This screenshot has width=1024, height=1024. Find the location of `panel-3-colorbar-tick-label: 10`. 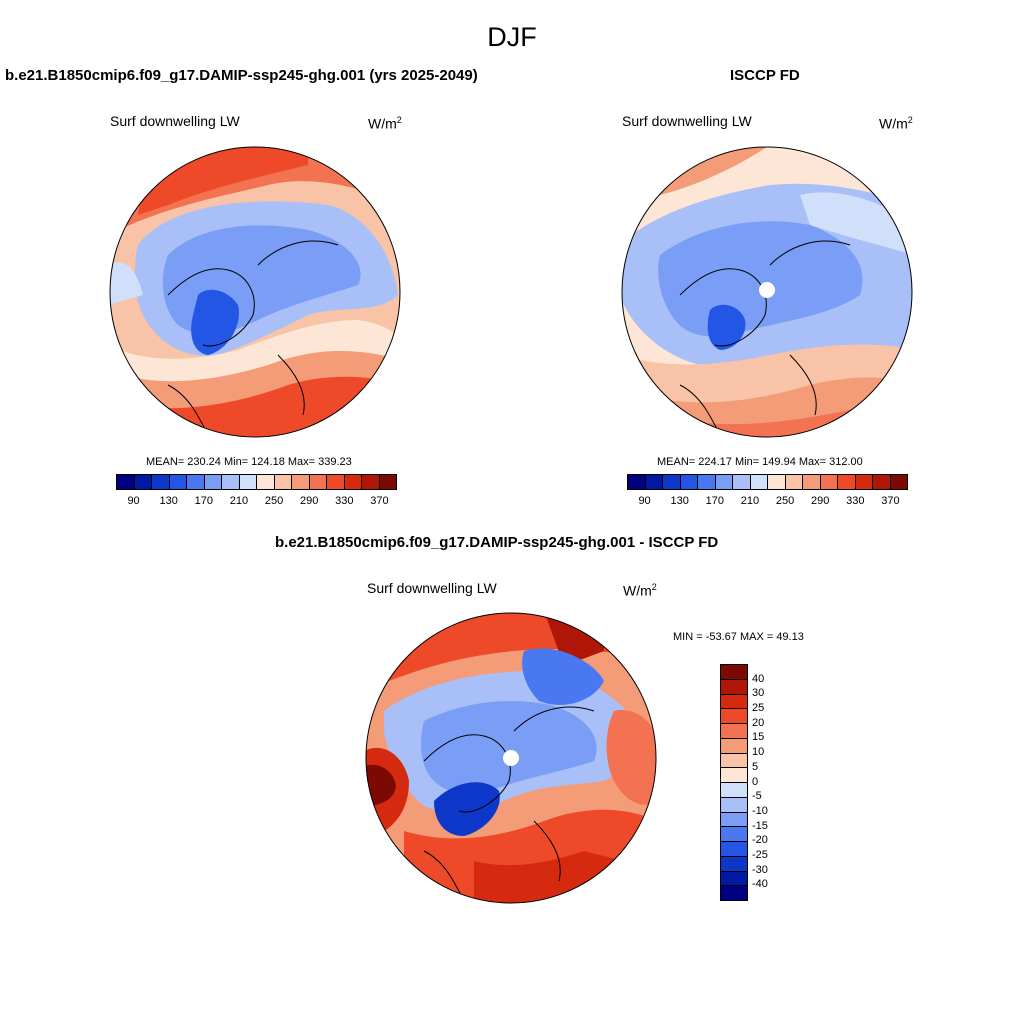

panel-3-colorbar-tick-label: 10 is located at coordinates (758, 752).